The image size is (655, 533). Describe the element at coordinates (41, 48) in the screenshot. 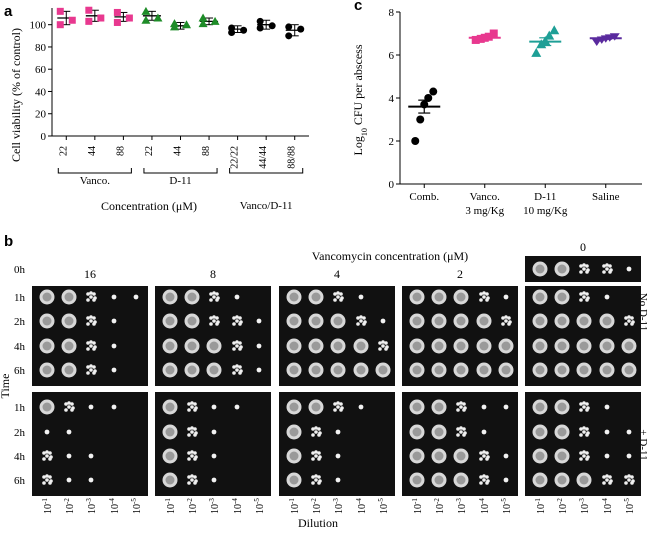

I see `panel-a-ytick-label: 80` at that location.